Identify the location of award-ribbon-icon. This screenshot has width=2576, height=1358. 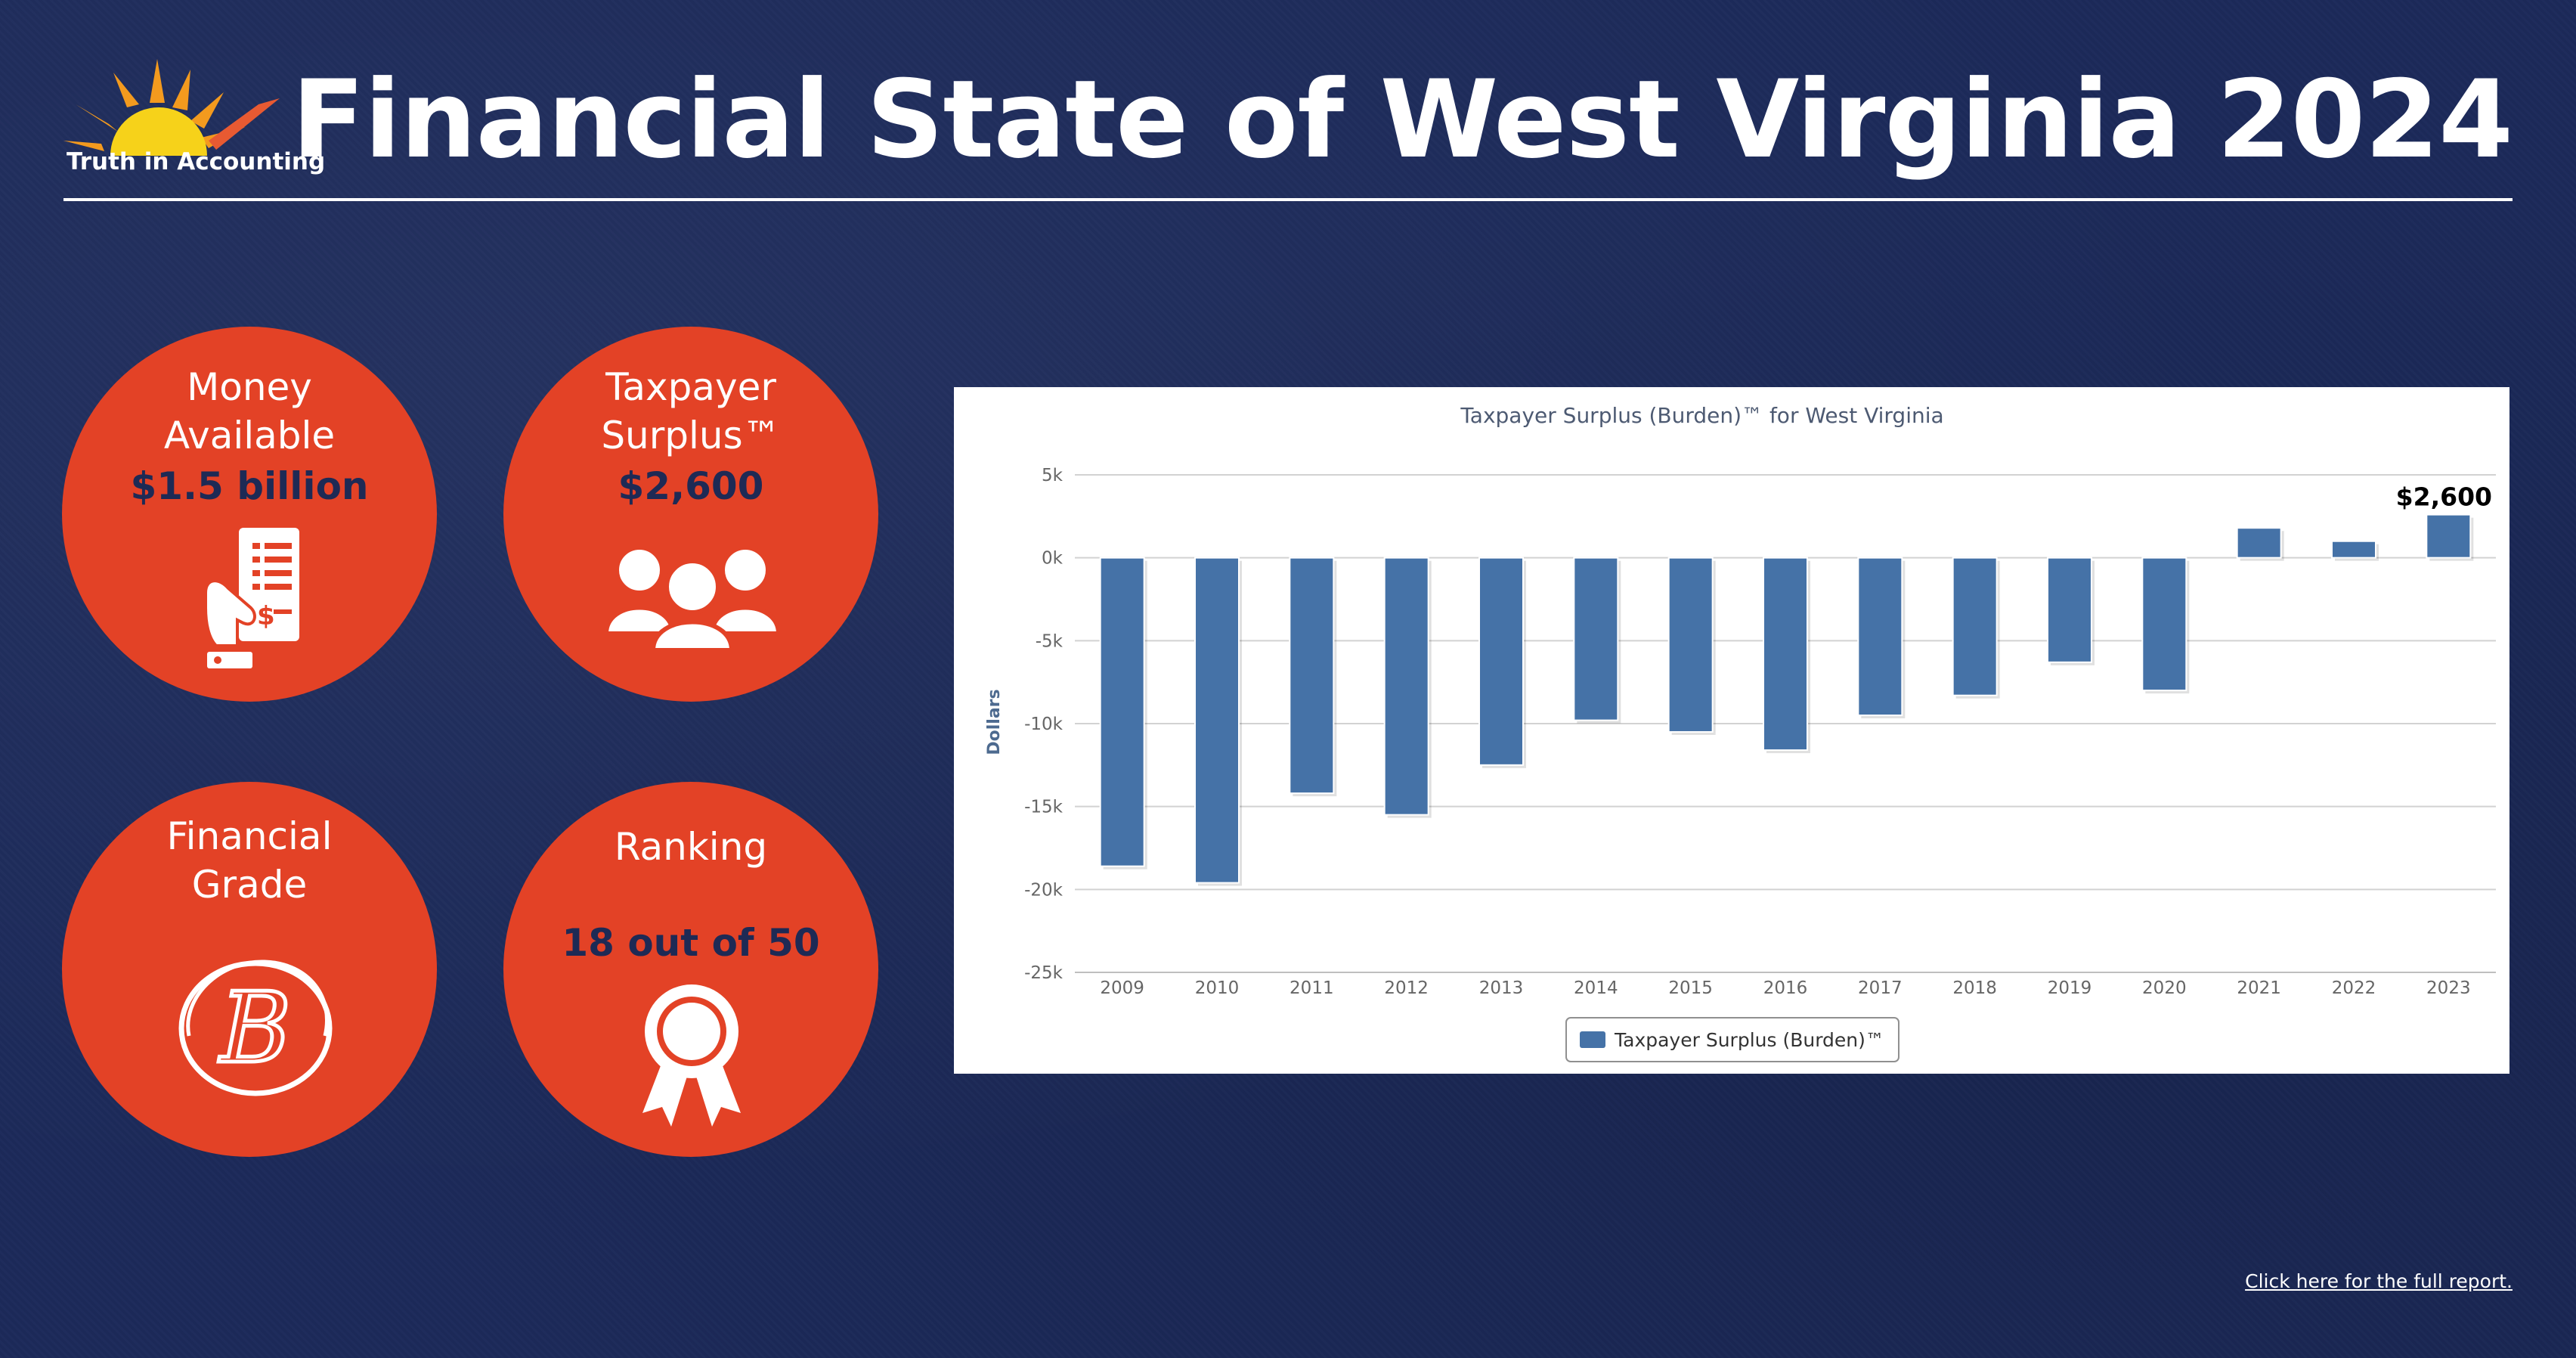
(691, 1055).